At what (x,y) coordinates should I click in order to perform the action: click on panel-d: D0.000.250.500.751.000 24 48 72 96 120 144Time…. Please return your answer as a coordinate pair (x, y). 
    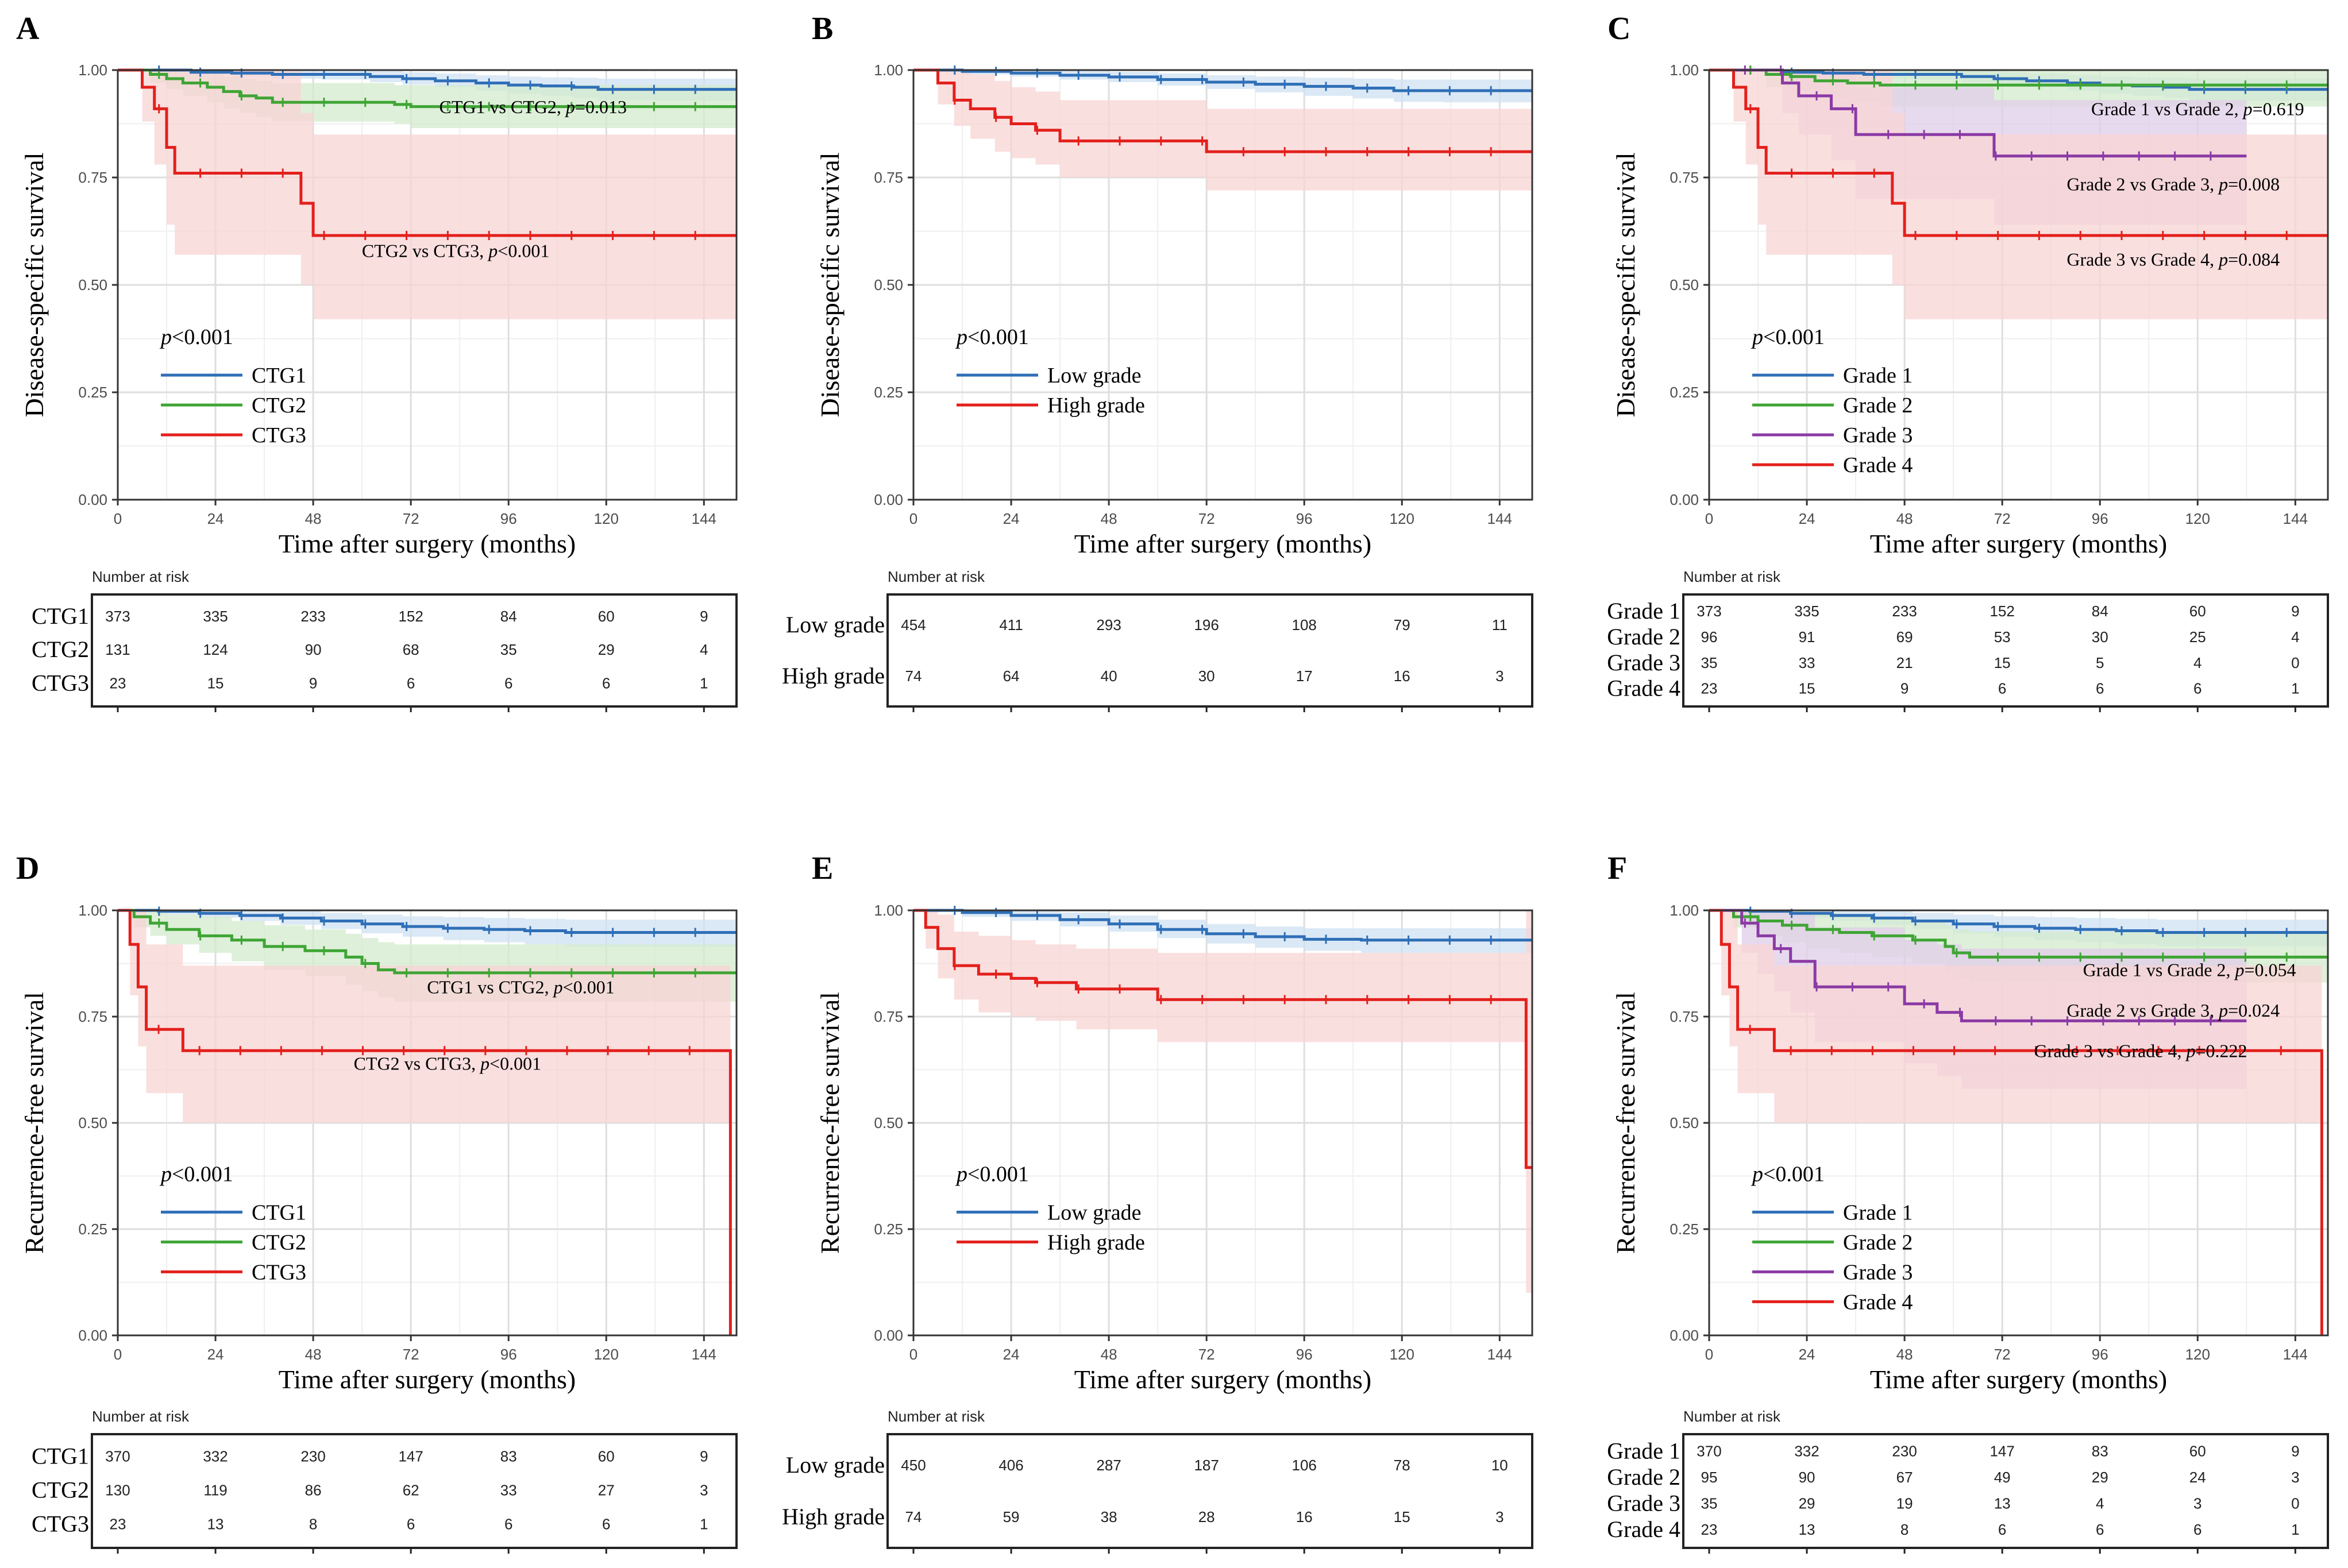
    Looking at the image, I should click on (377, 1202).